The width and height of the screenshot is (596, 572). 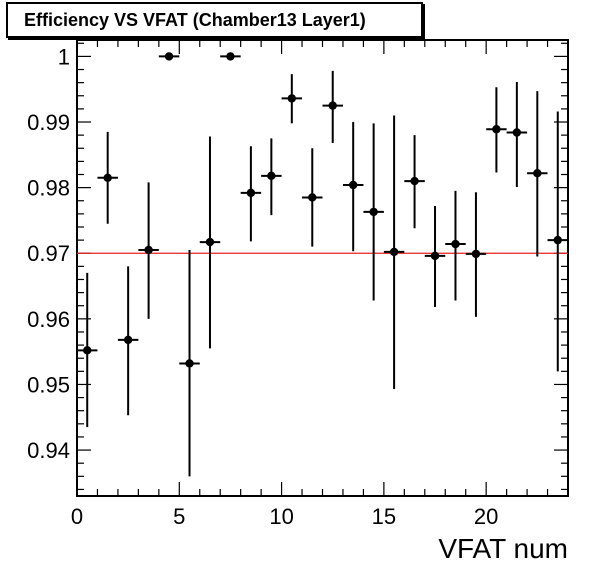 I want to click on x-tick-label: 20, so click(x=486, y=516).